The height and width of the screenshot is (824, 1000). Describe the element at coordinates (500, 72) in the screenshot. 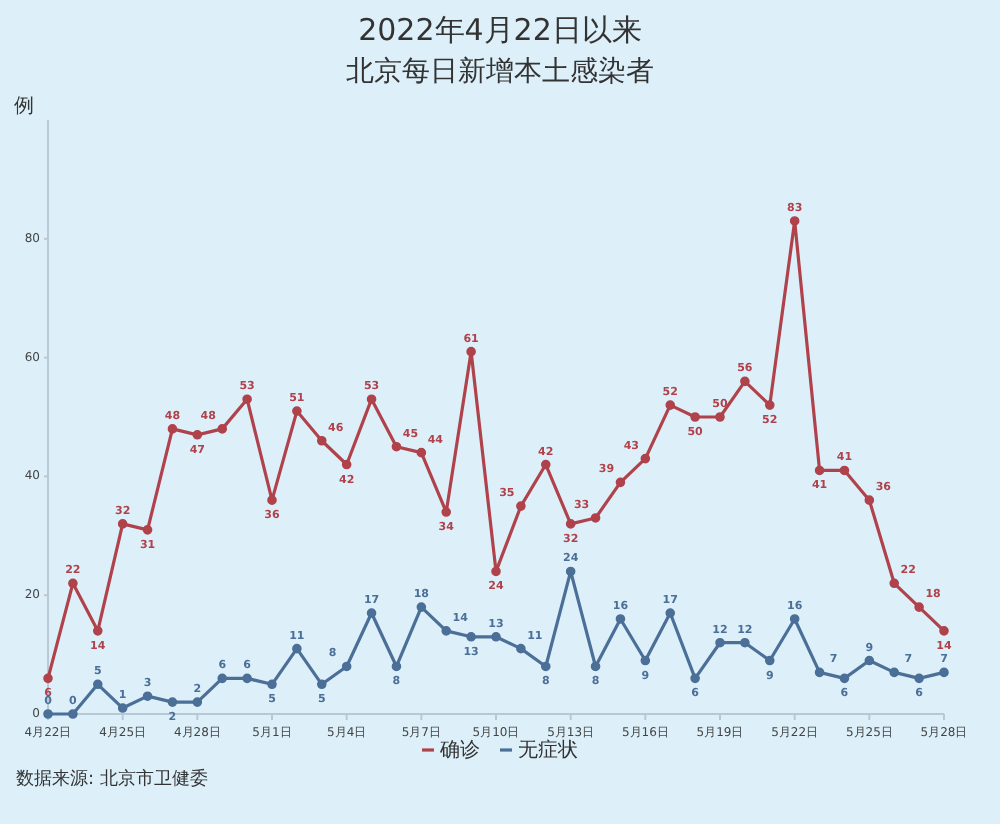

I see `chart-subtitle: 北京每日新增本土感染者` at that location.